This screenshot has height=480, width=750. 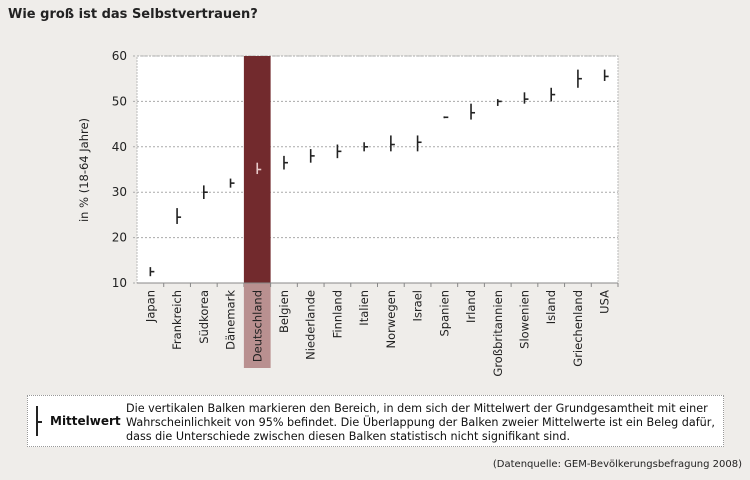 I want to click on x-tick-label: Slowenien, so click(x=524, y=319).